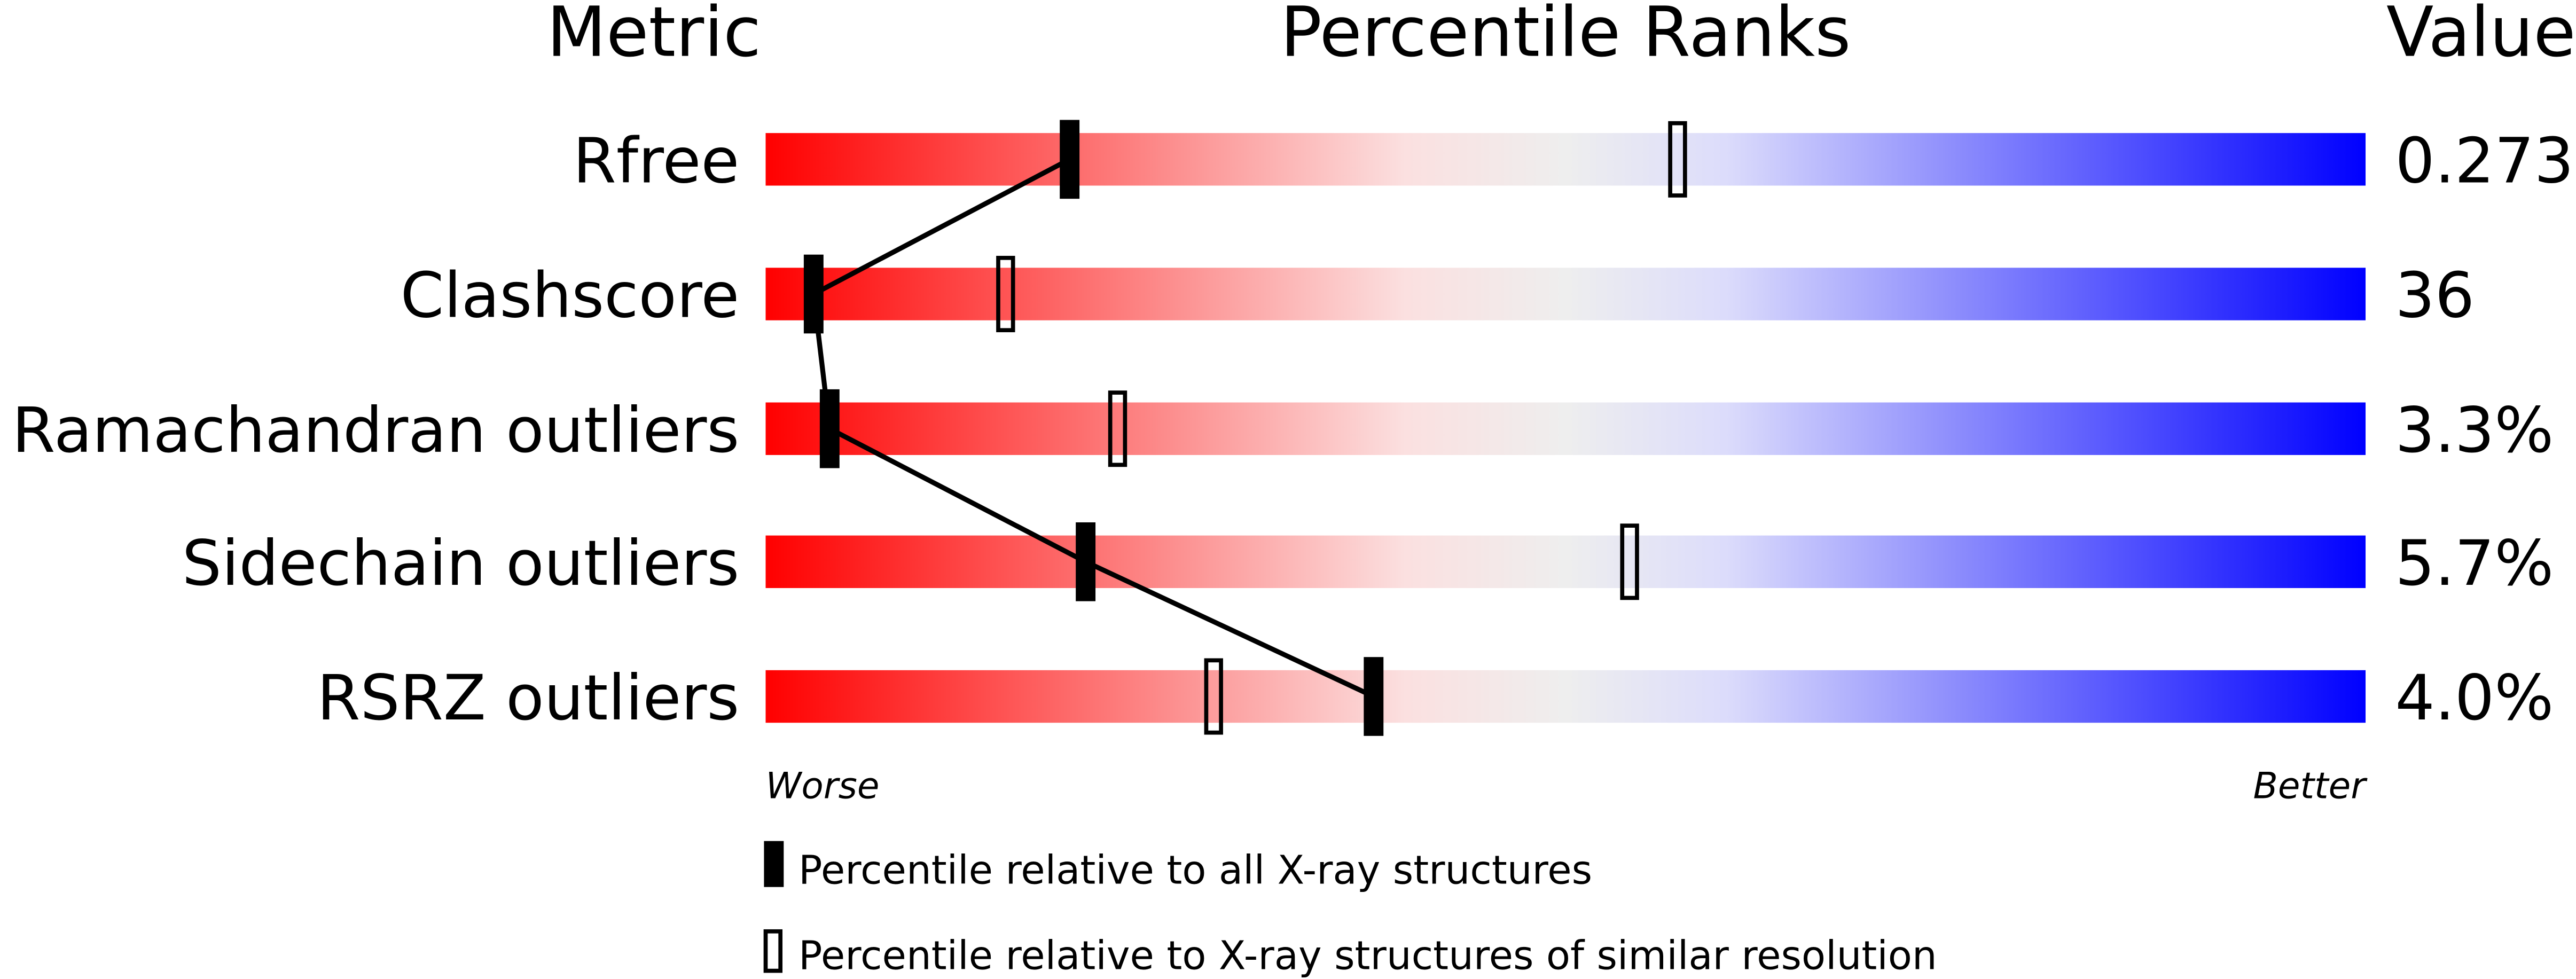  Describe the element at coordinates (656, 160) in the screenshot. I see `metric-label: Rfree` at that location.